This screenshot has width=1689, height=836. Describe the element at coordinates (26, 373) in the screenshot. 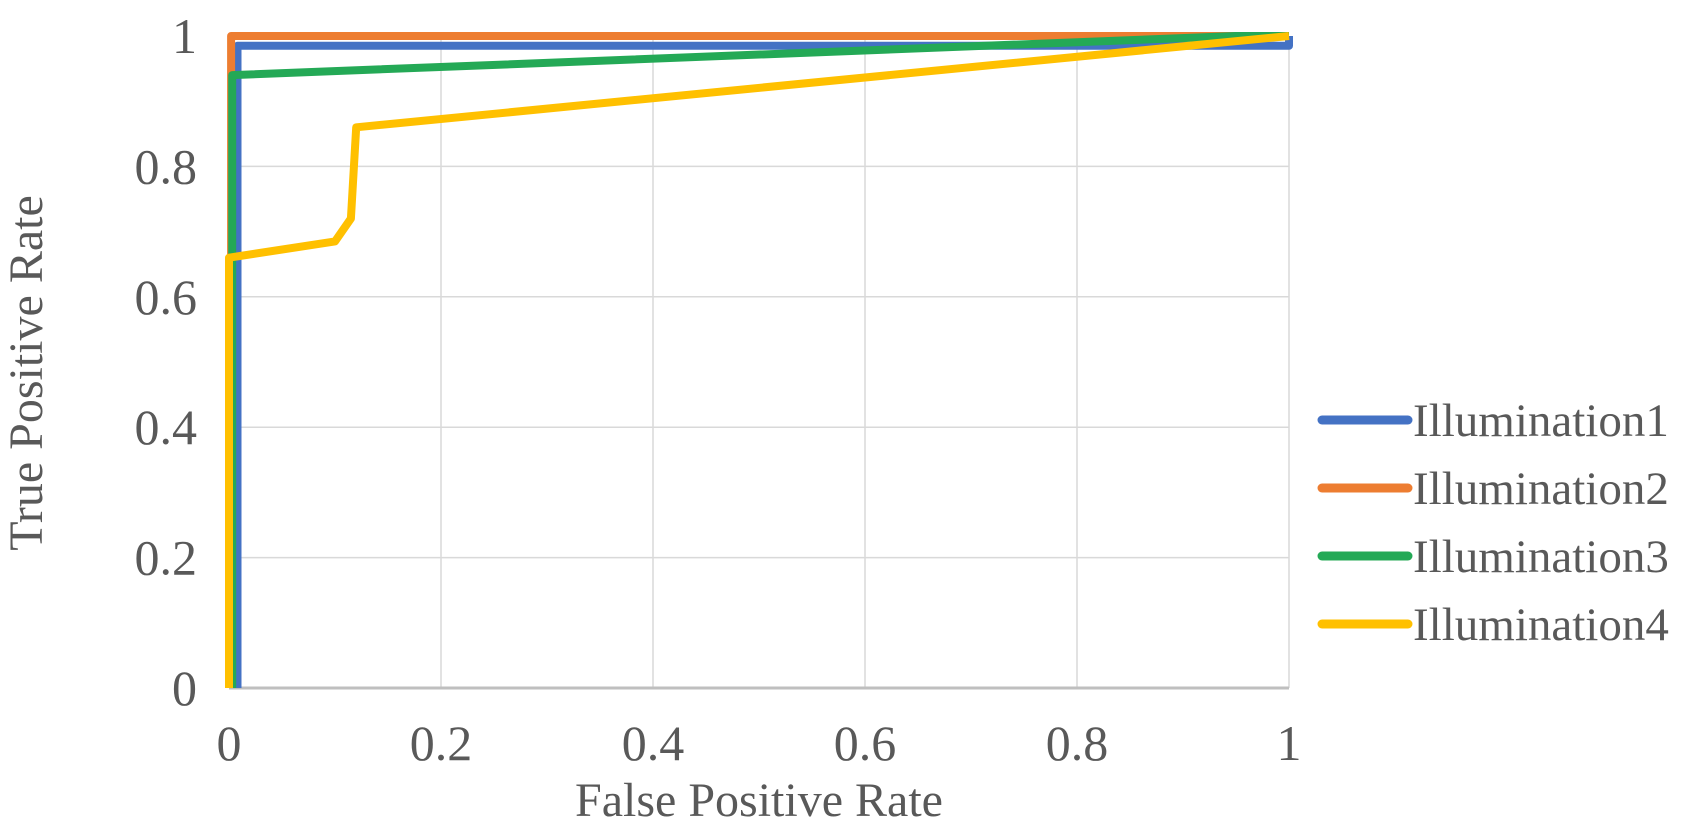

I see `y-axis-title: True Positive Rate` at that location.